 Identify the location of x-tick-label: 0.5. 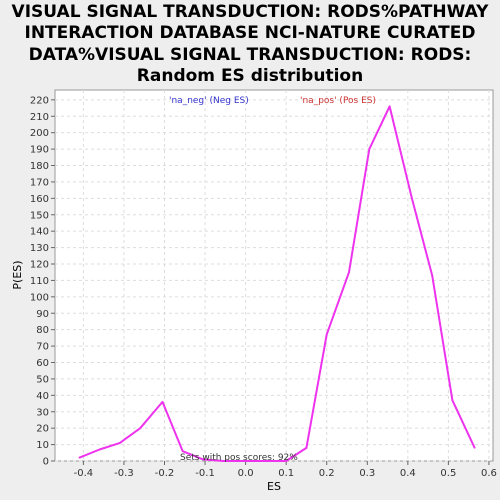
(448, 473).